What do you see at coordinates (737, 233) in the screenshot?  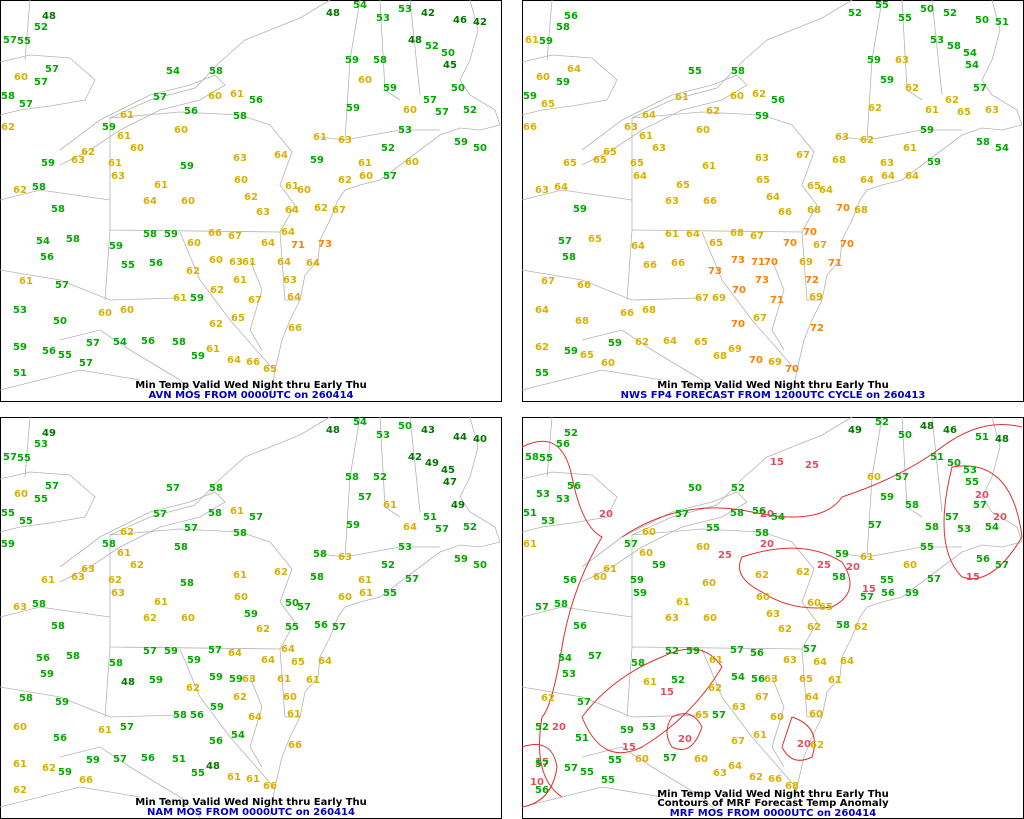 I see `station-value: 68` at bounding box center [737, 233].